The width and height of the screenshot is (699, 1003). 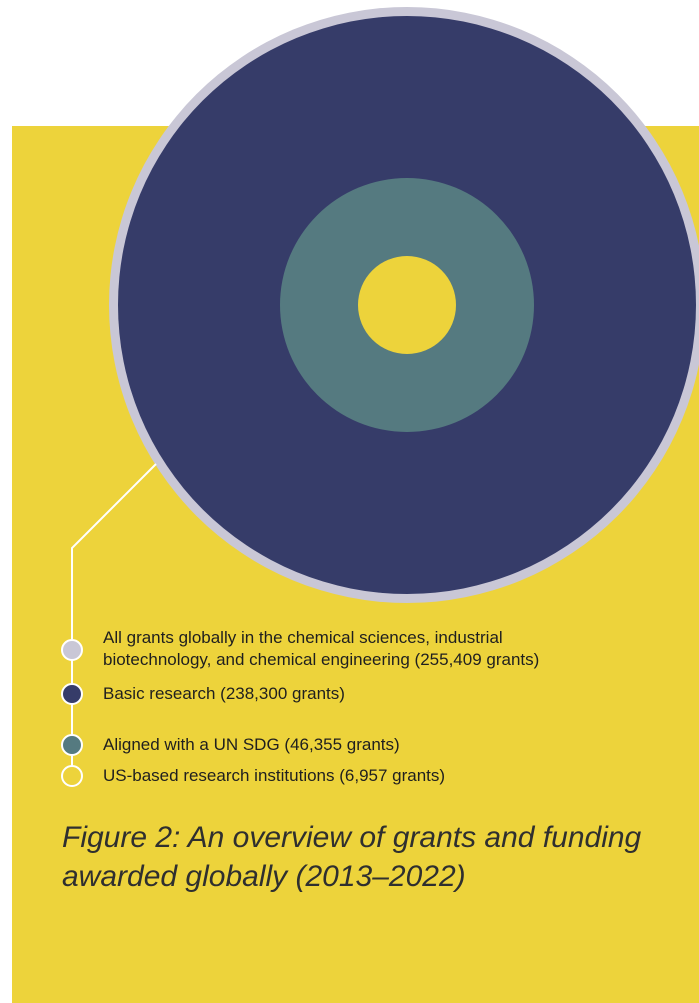 I want to click on legend-label-basic-research: Basic research (238,300 grants), so click(x=224, y=693).